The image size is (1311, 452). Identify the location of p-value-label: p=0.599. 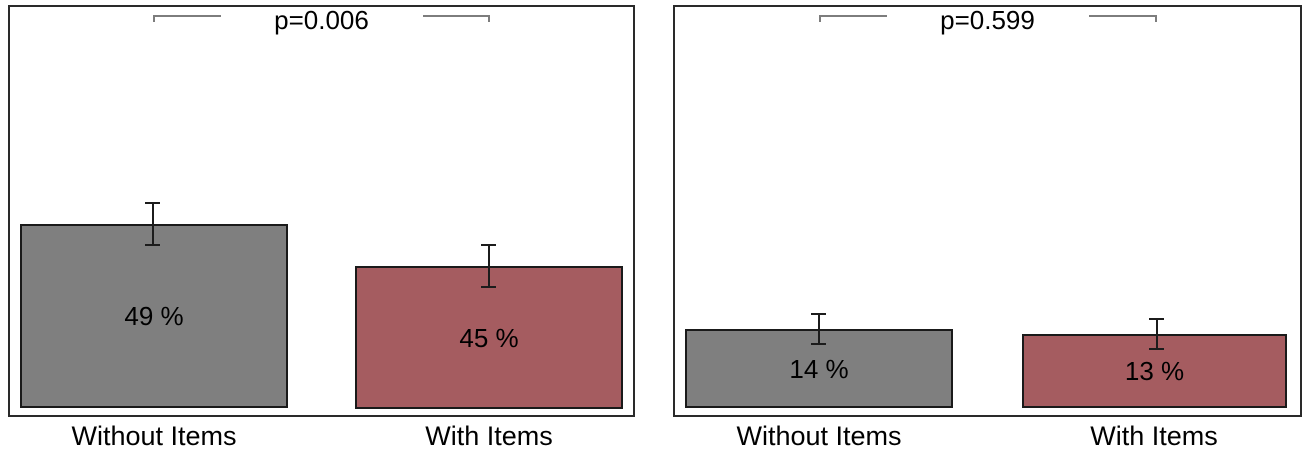
(987, 20).